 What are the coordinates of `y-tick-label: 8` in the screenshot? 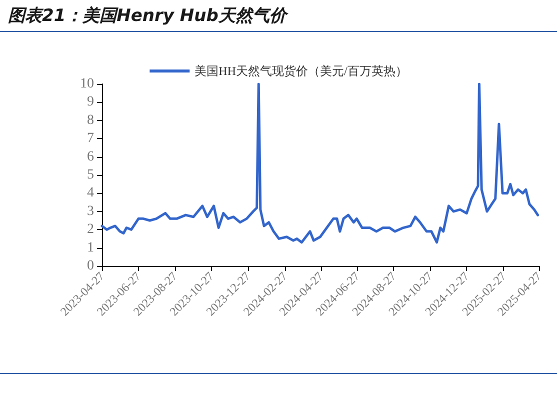 It's located at (90, 120).